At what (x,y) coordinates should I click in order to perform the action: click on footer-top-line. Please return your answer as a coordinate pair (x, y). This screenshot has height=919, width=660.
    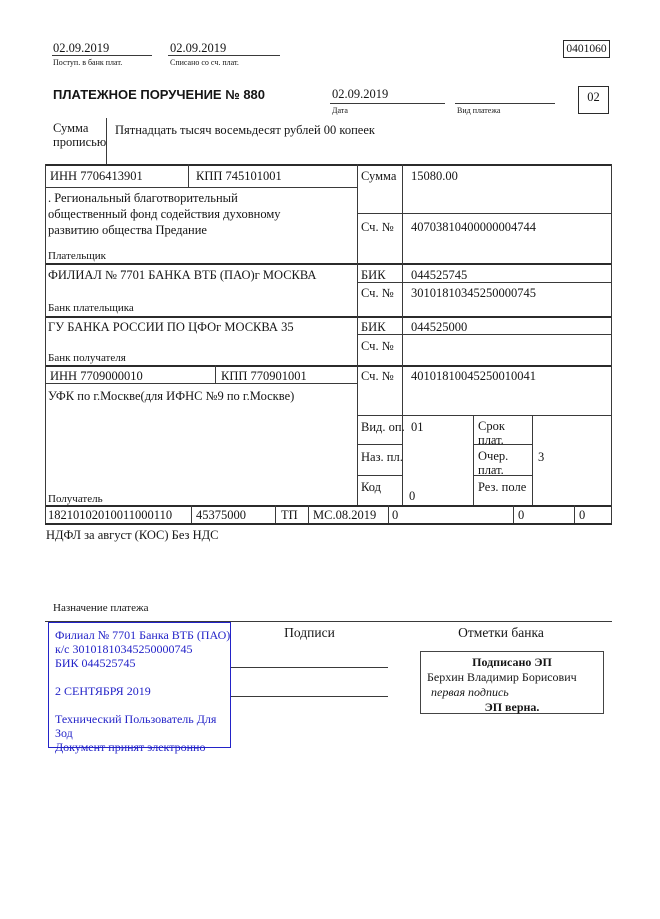
    Looking at the image, I should click on (328, 621).